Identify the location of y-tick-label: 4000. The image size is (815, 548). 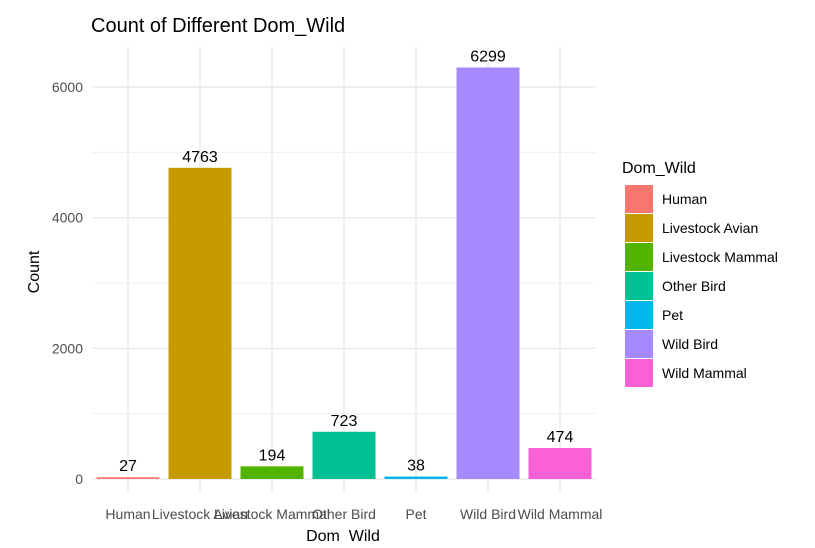
(67, 218).